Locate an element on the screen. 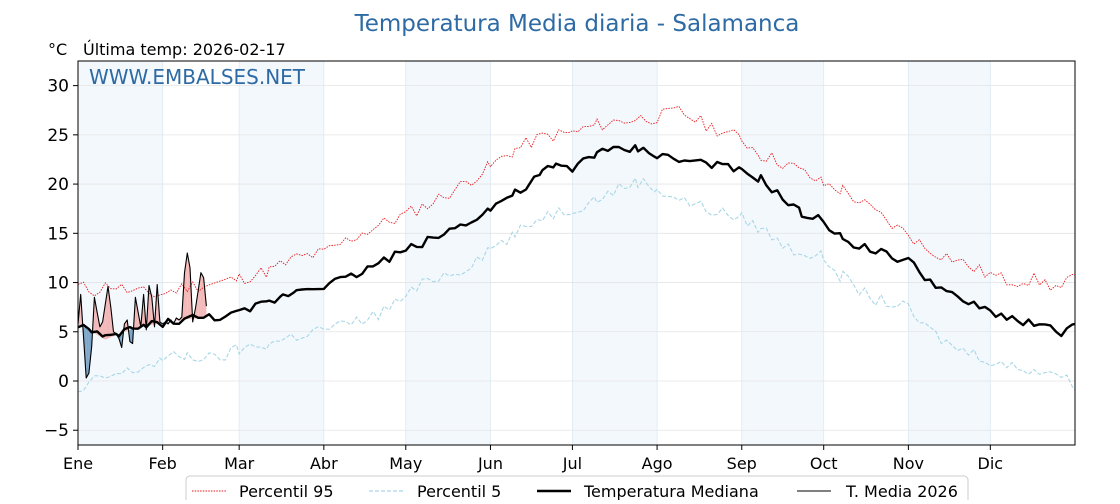  x-tick-label-dic: Dic is located at coordinates (991, 463).